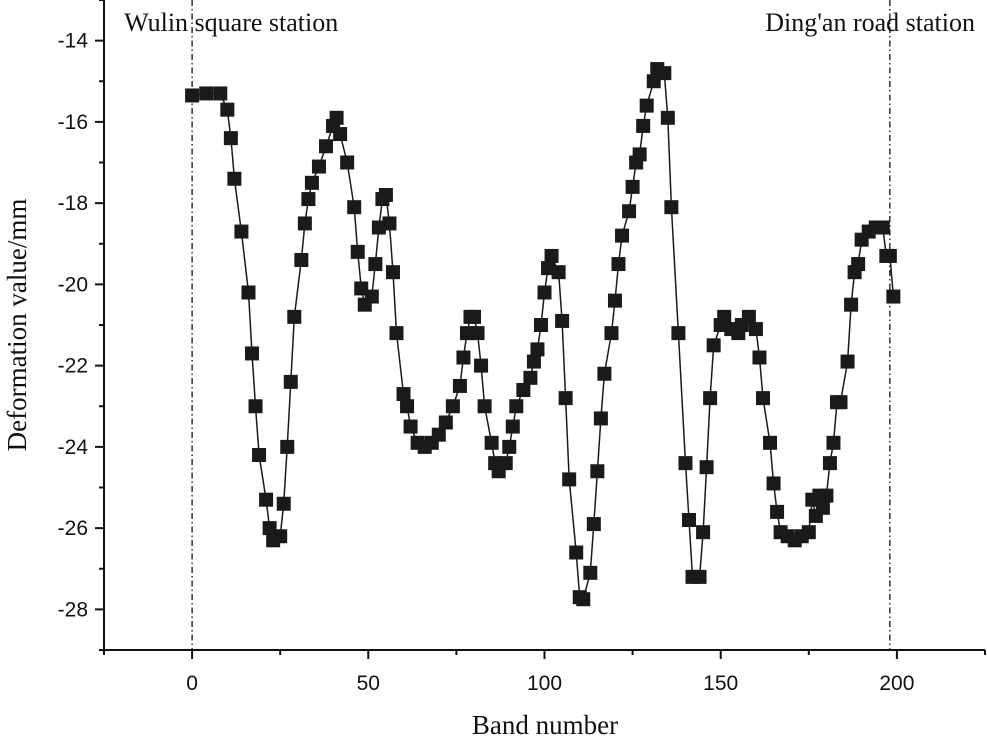 This screenshot has width=987, height=744. Describe the element at coordinates (720, 683) in the screenshot. I see `x-tick-label: 150` at that location.